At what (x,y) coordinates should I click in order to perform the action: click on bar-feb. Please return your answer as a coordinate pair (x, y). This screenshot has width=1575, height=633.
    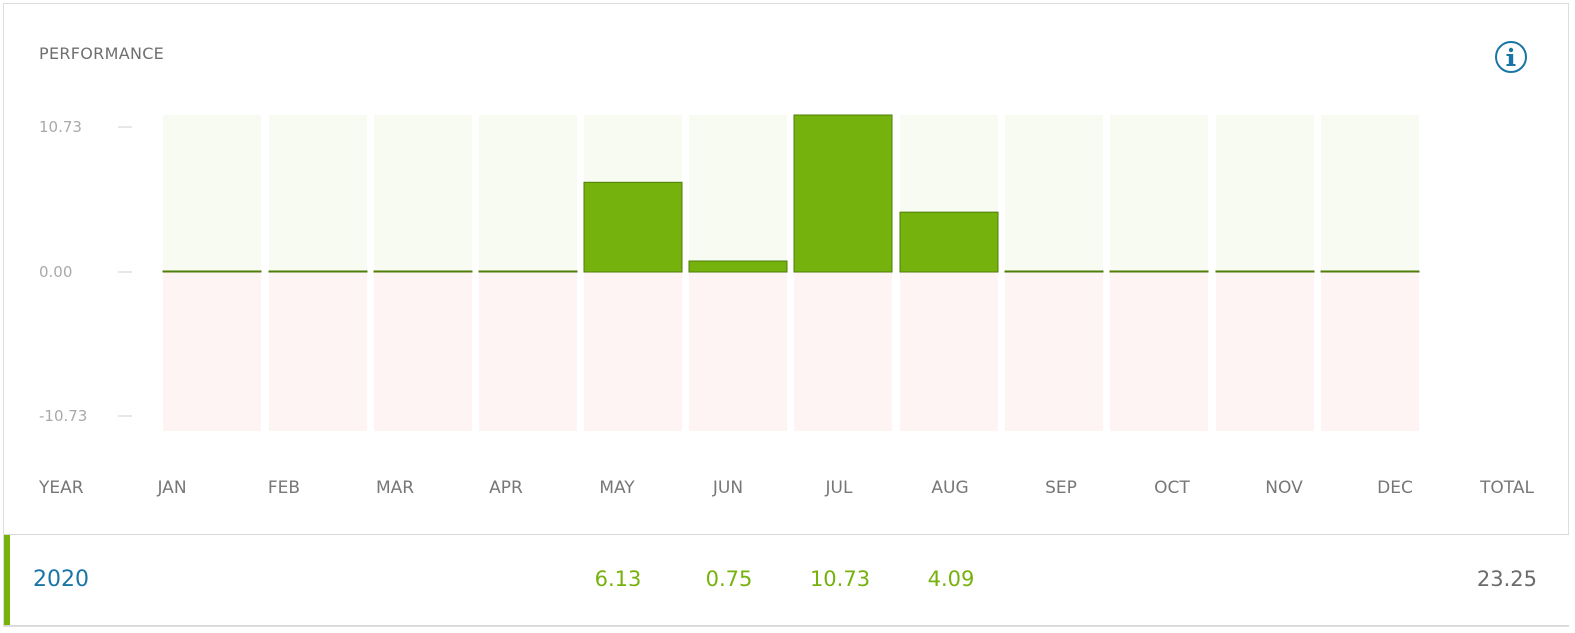
    Looking at the image, I should click on (318, 271).